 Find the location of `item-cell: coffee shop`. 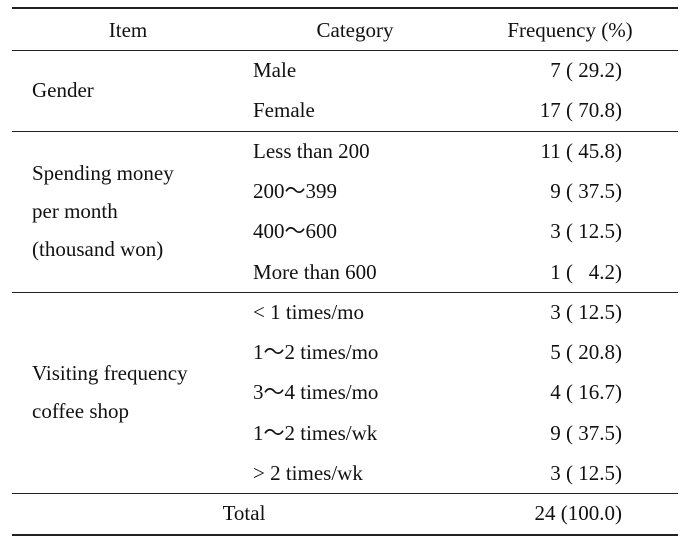

item-cell: coffee shop is located at coordinates (80, 411).